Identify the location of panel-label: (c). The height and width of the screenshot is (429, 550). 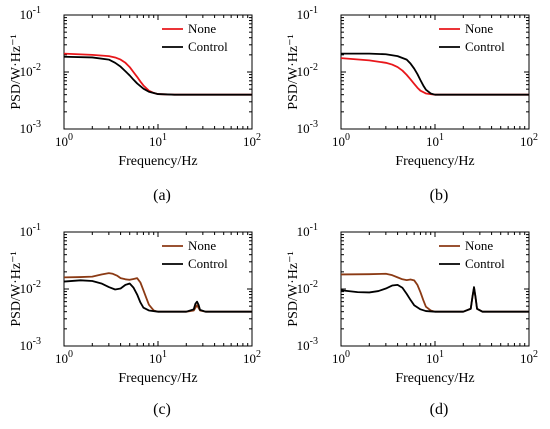
(162, 409).